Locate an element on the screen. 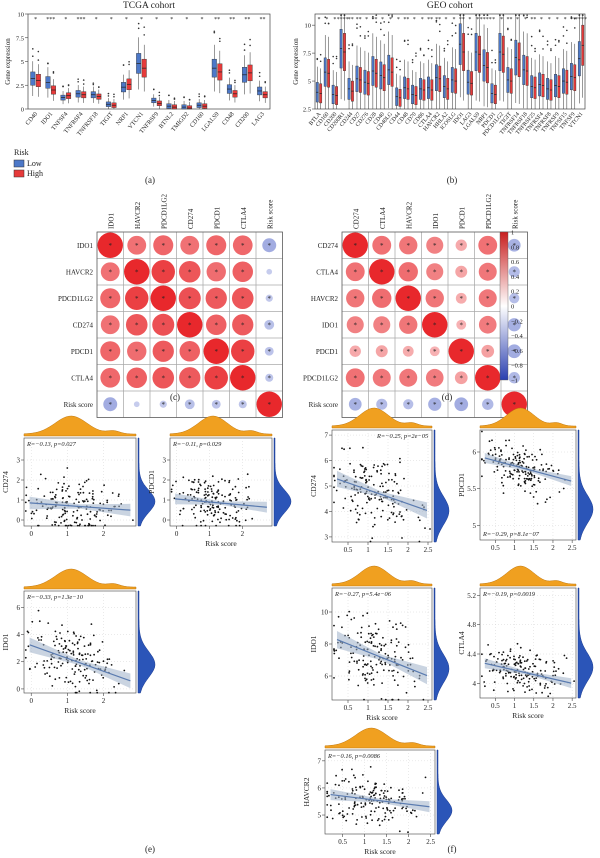 This screenshot has width=600, height=858. x-tick-label: 0.5 is located at coordinates (348, 550).